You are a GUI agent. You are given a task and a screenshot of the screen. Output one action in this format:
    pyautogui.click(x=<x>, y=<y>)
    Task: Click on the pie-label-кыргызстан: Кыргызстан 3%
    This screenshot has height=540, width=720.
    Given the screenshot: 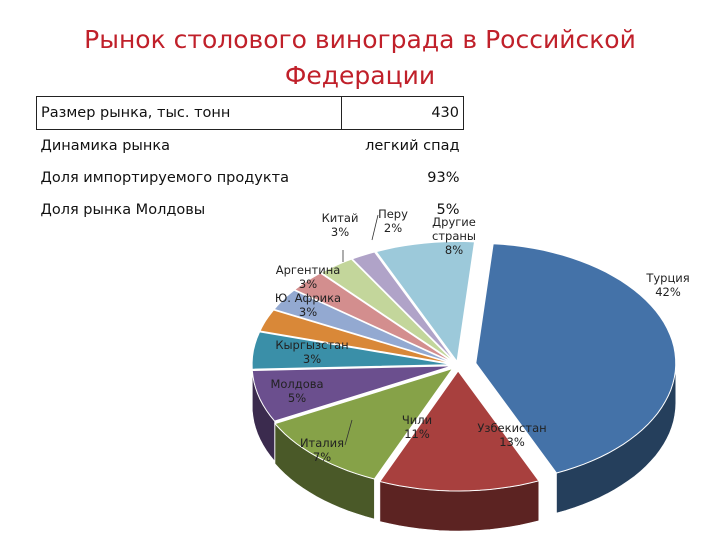 What is the action you would take?
    pyautogui.click(x=311, y=352)
    